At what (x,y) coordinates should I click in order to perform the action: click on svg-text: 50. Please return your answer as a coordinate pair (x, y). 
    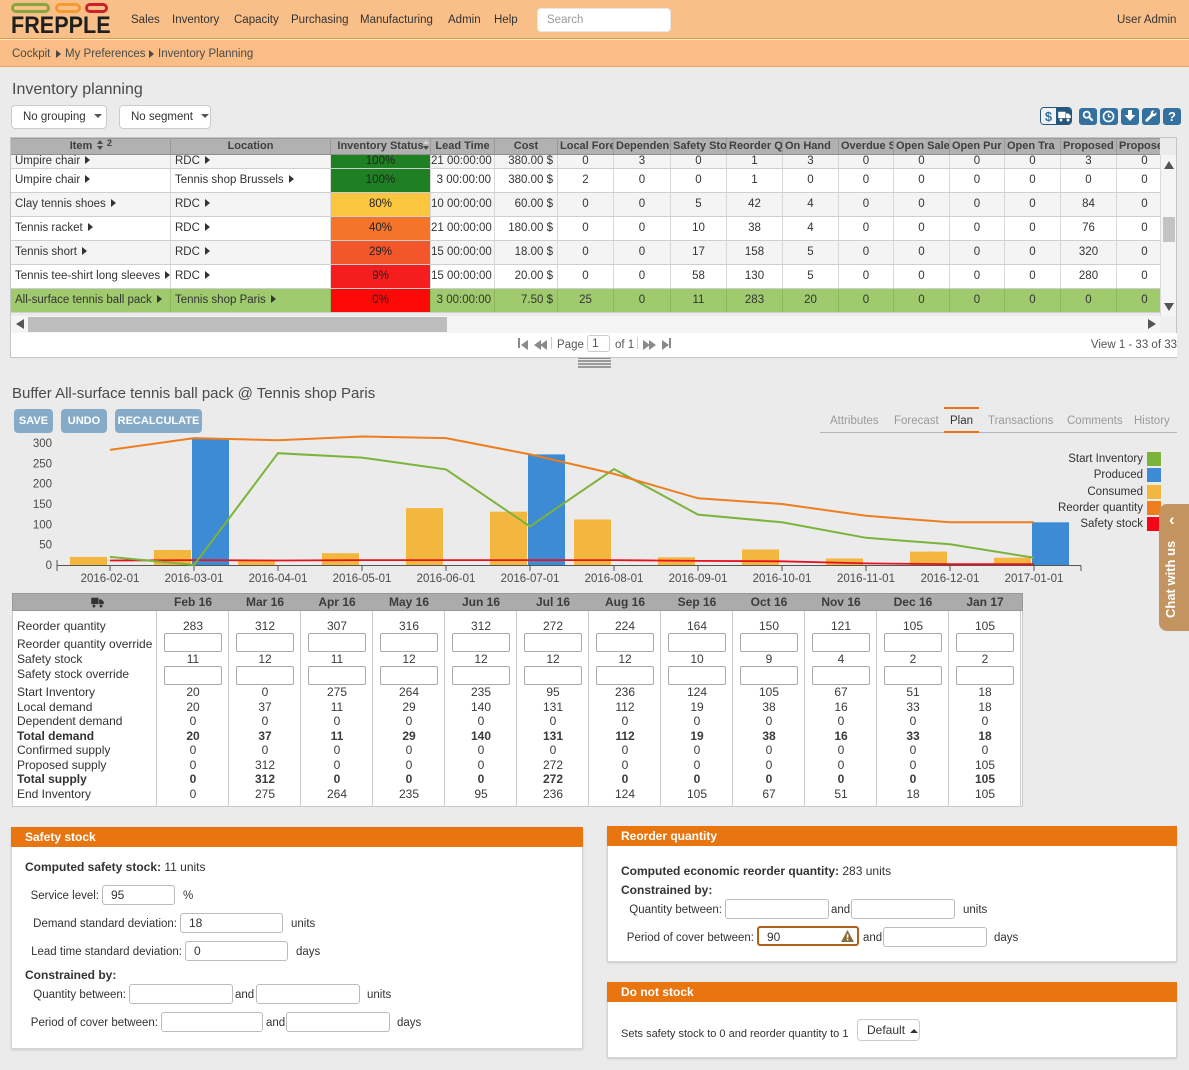
    Looking at the image, I should click on (45, 546).